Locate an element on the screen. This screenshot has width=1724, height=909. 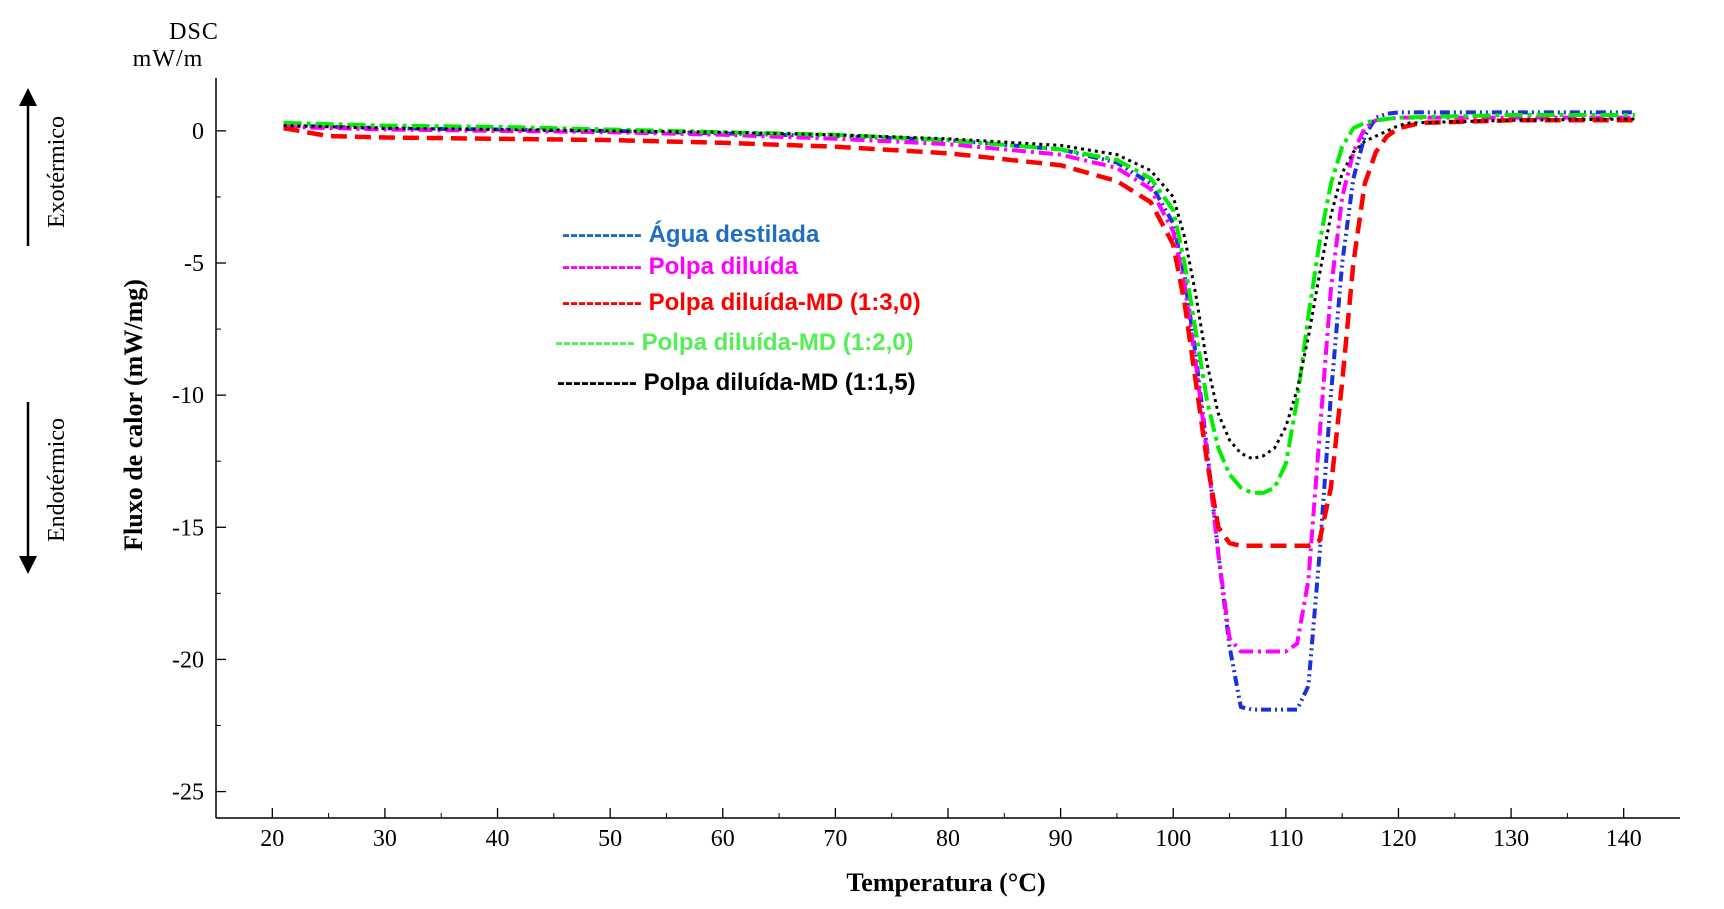
y-tick-label: 0 is located at coordinates (198, 132).